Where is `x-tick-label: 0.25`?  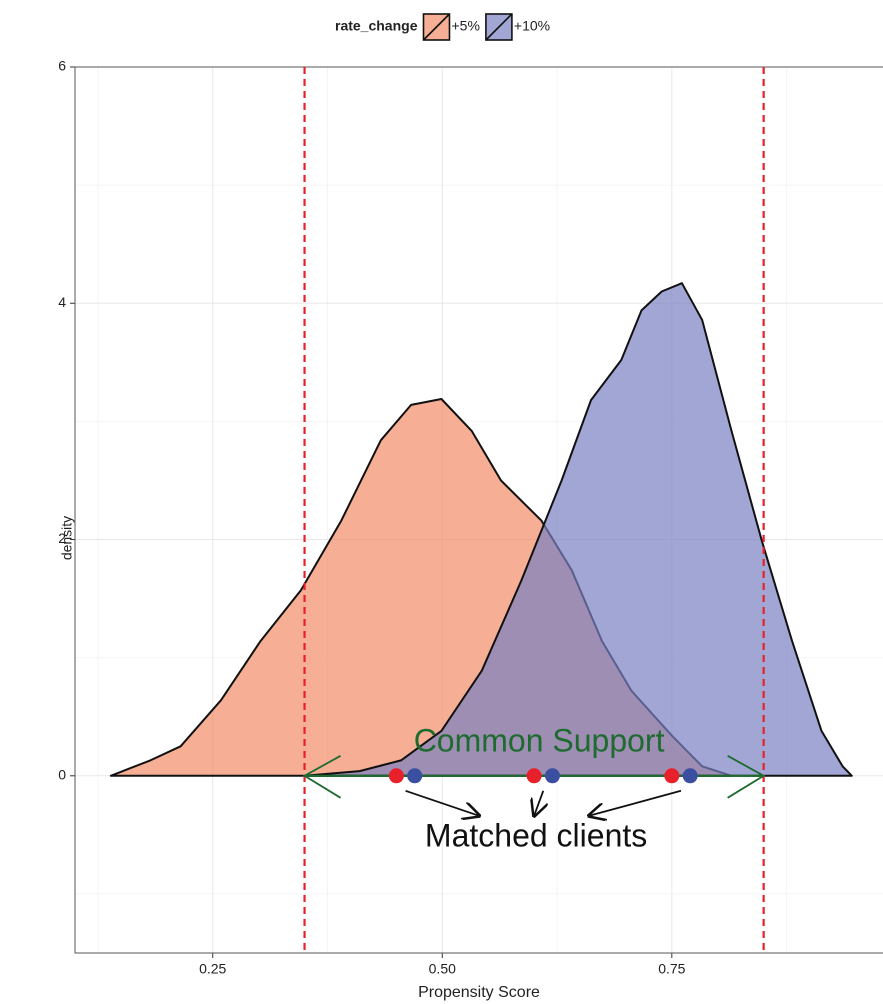
x-tick-label: 0.25 is located at coordinates (212, 969).